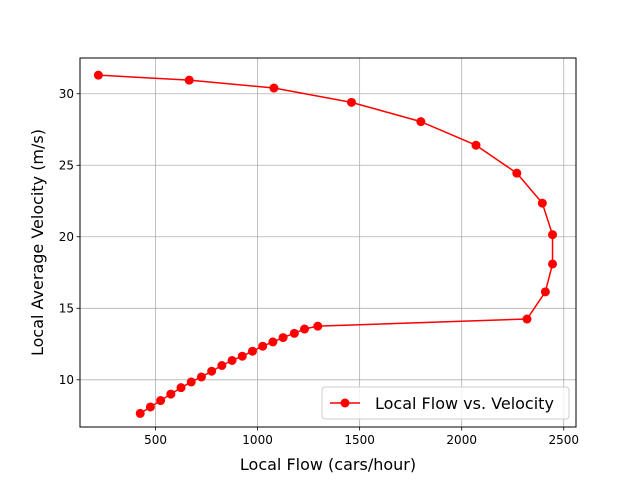 The width and height of the screenshot is (640, 480). Describe the element at coordinates (563, 440) in the screenshot. I see `x-tick-label: 2500` at that location.